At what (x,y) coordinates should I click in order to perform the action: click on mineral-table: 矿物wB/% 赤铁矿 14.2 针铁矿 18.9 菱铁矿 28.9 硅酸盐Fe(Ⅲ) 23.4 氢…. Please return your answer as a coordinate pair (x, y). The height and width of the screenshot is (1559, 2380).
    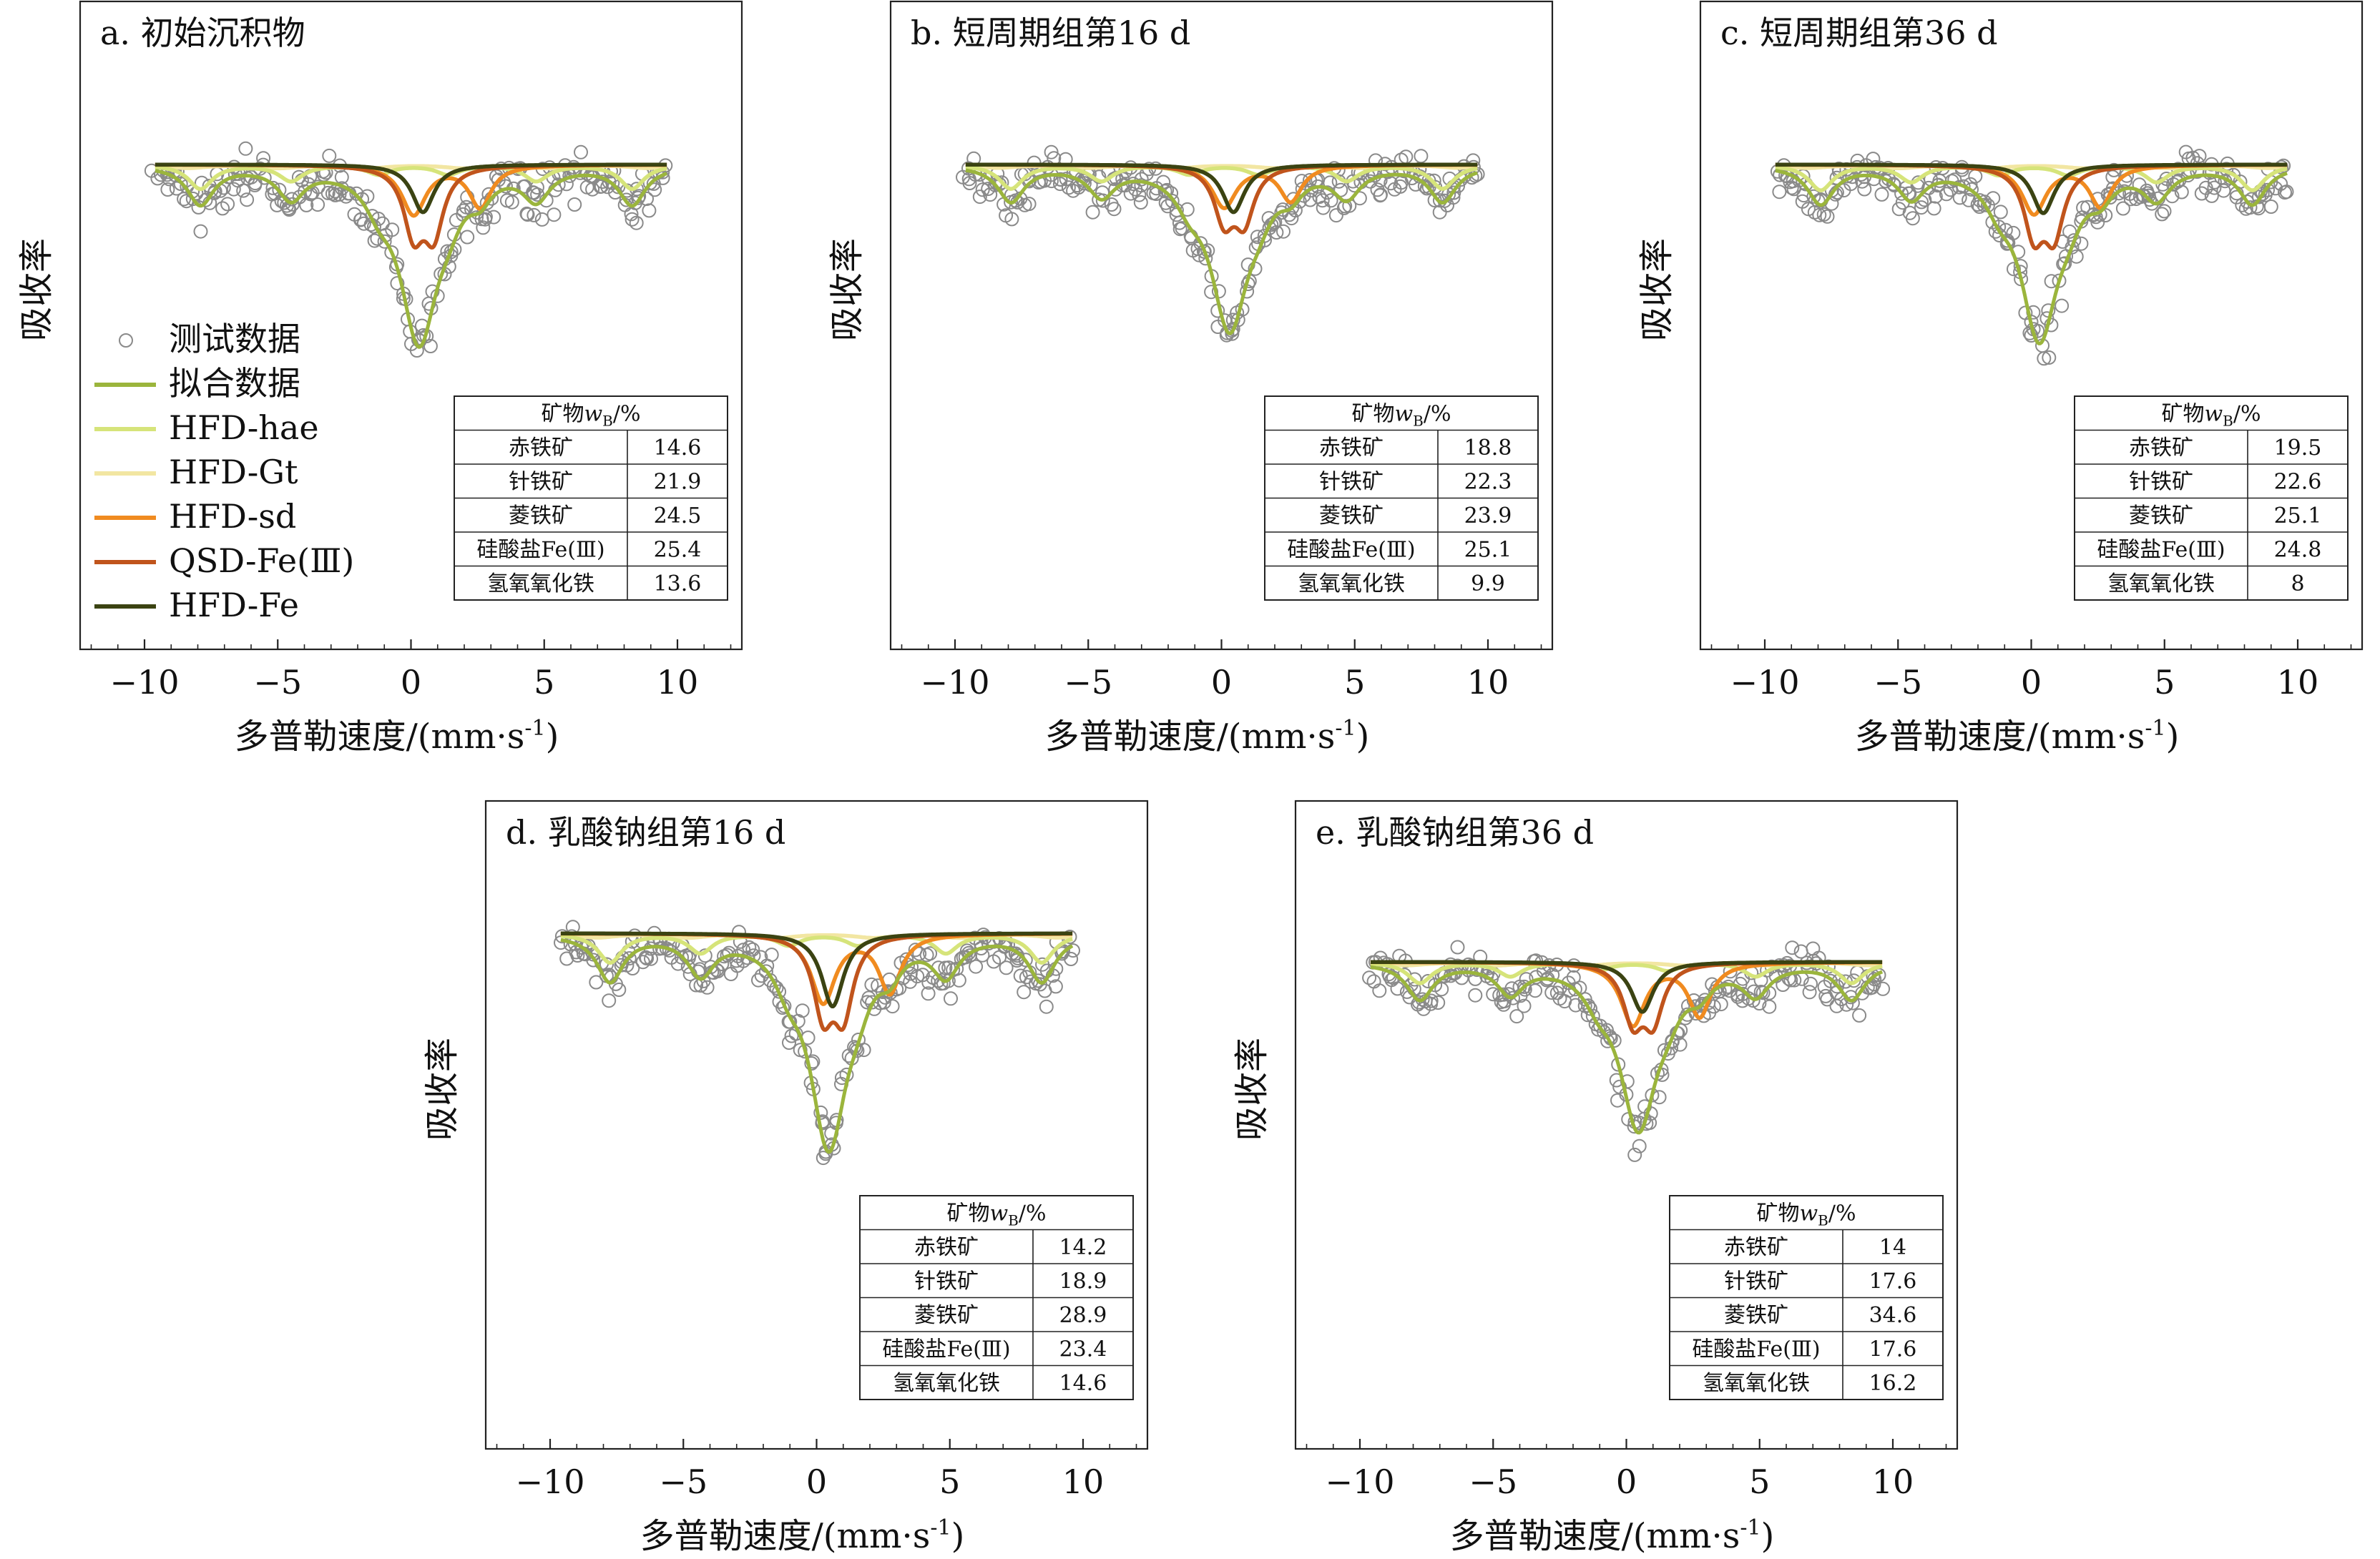
    Looking at the image, I should click on (996, 1297).